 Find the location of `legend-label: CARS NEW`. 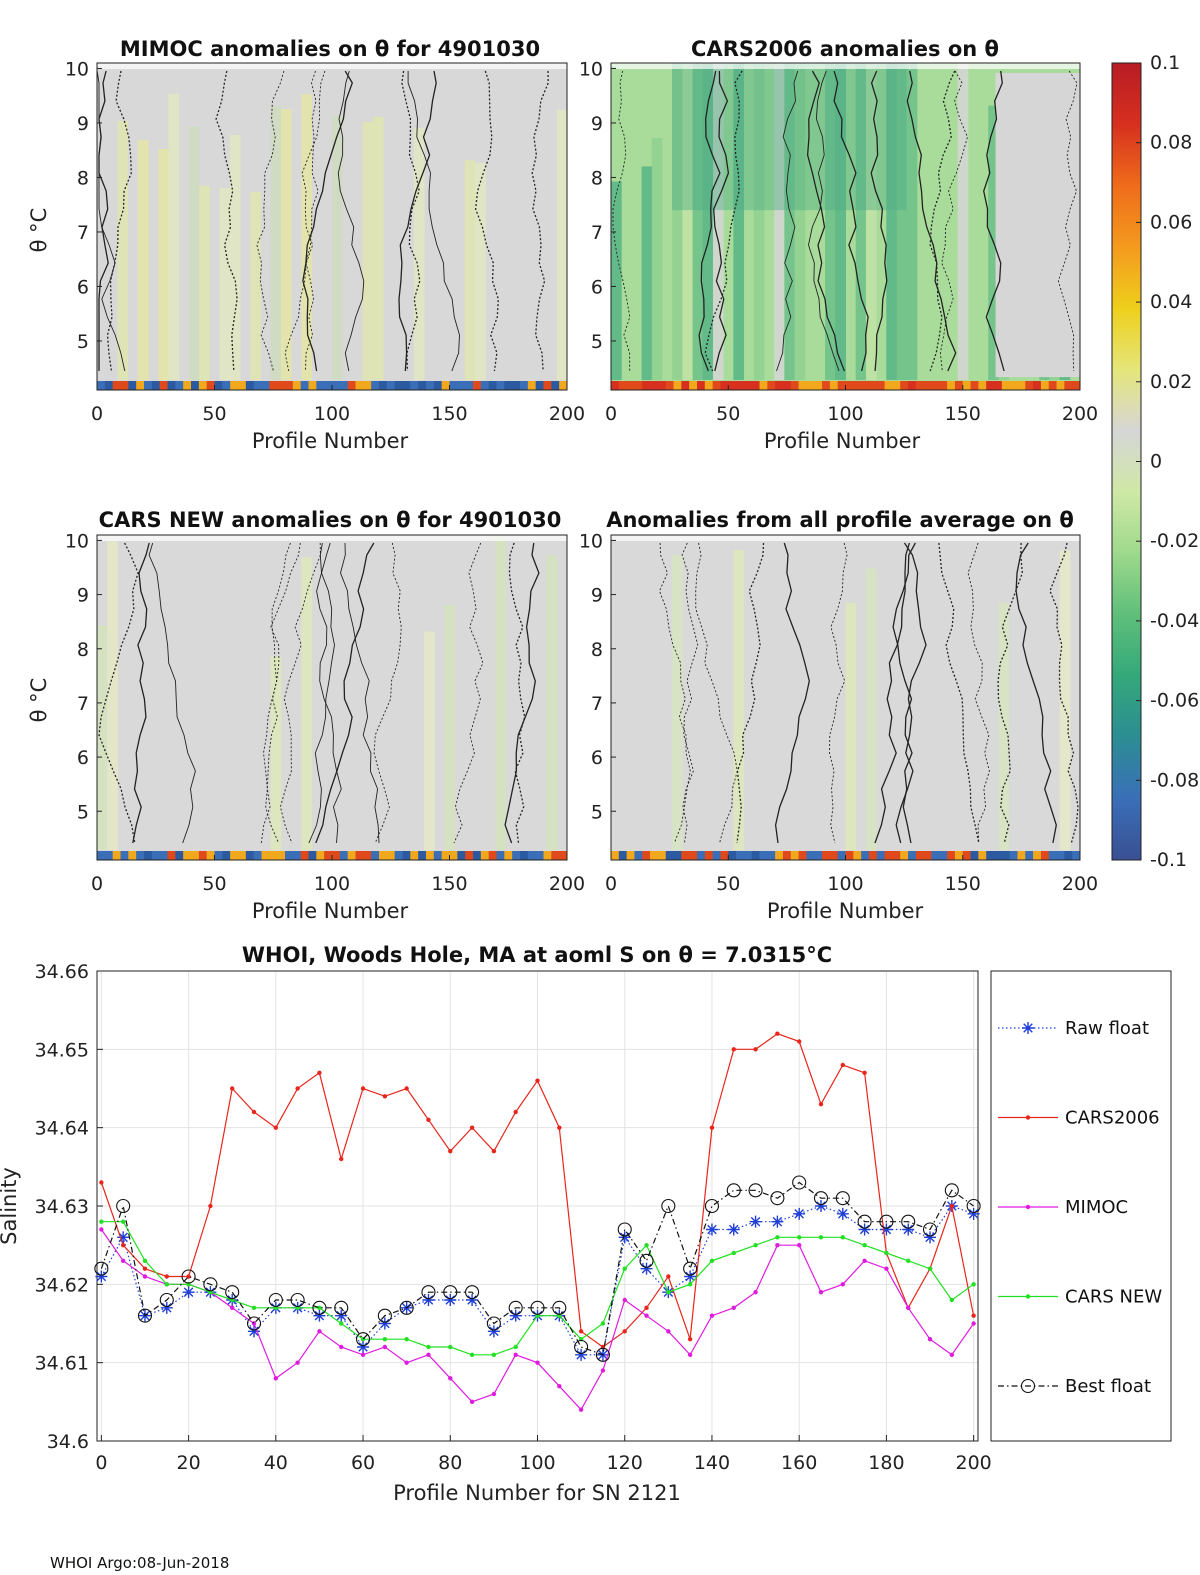

legend-label: CARS NEW is located at coordinates (1113, 1297).